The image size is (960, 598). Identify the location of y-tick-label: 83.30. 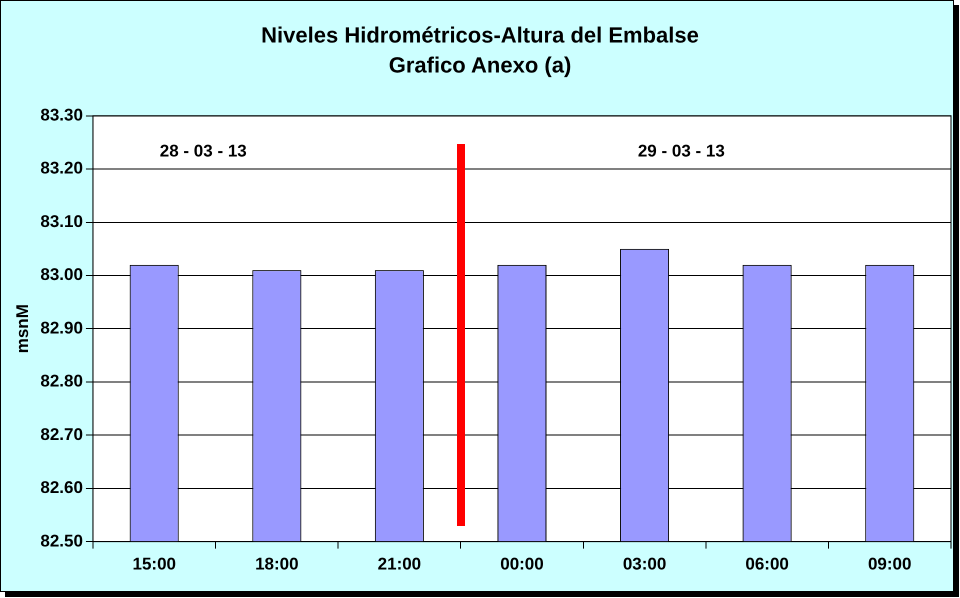
(61, 114).